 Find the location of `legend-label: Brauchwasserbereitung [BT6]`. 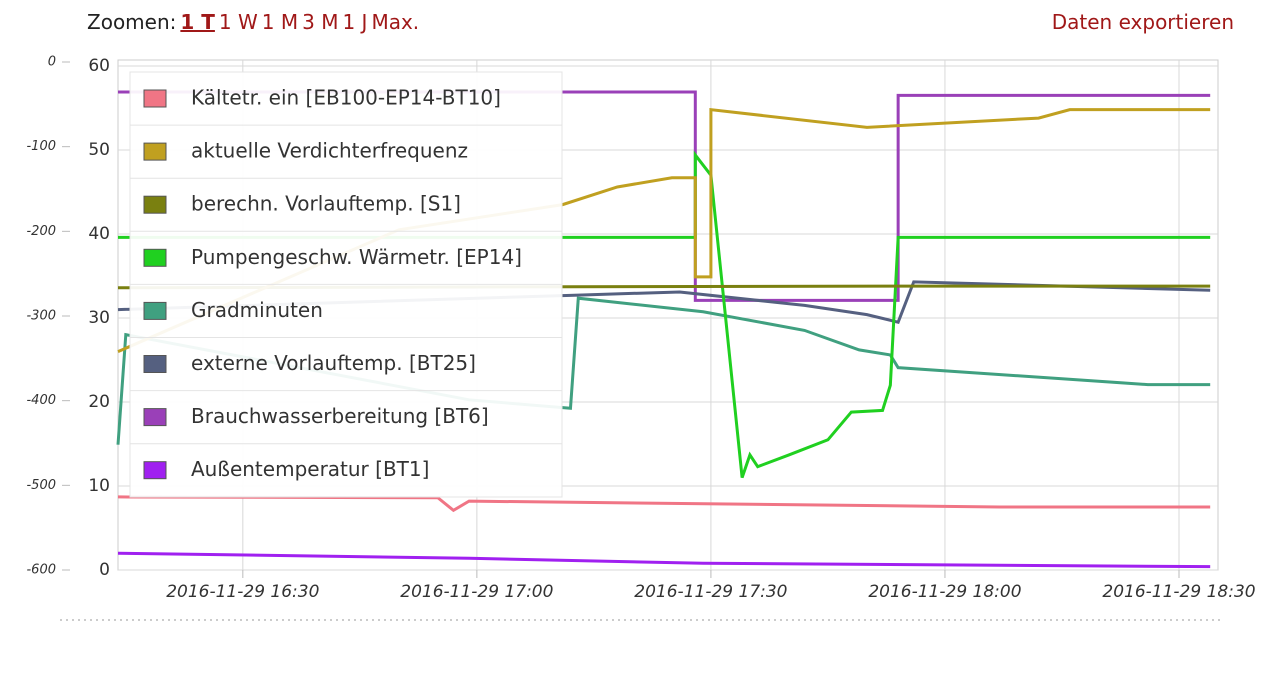

legend-label: Brauchwasserbereitung [BT6] is located at coordinates (340, 416).